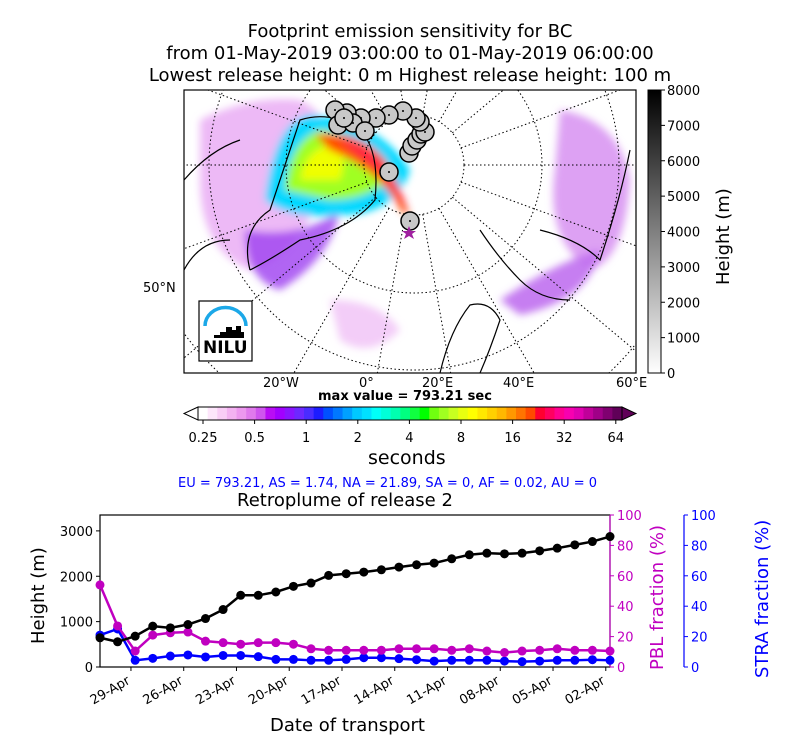  Describe the element at coordinates (355, 591) in the screenshot. I see `chart-frame` at that location.